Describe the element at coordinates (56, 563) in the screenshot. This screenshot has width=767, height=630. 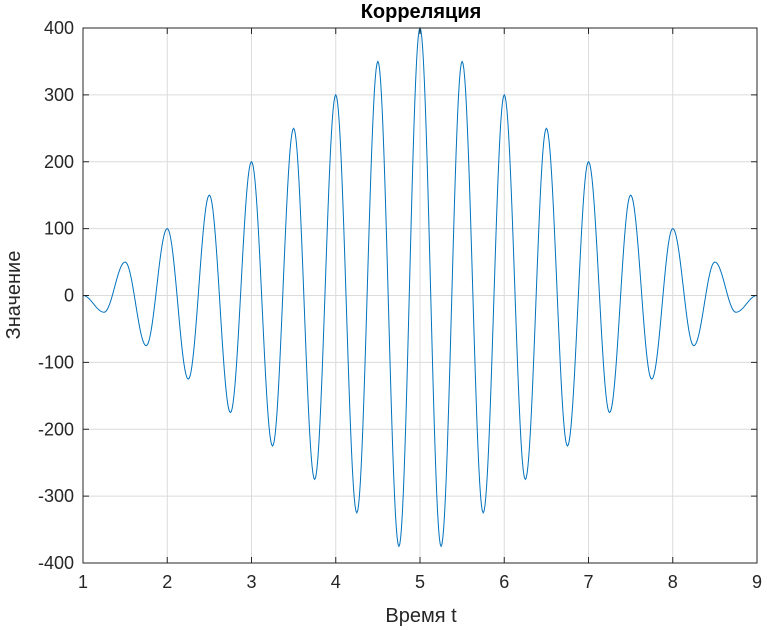
I see `y-tick-label: -400` at that location.